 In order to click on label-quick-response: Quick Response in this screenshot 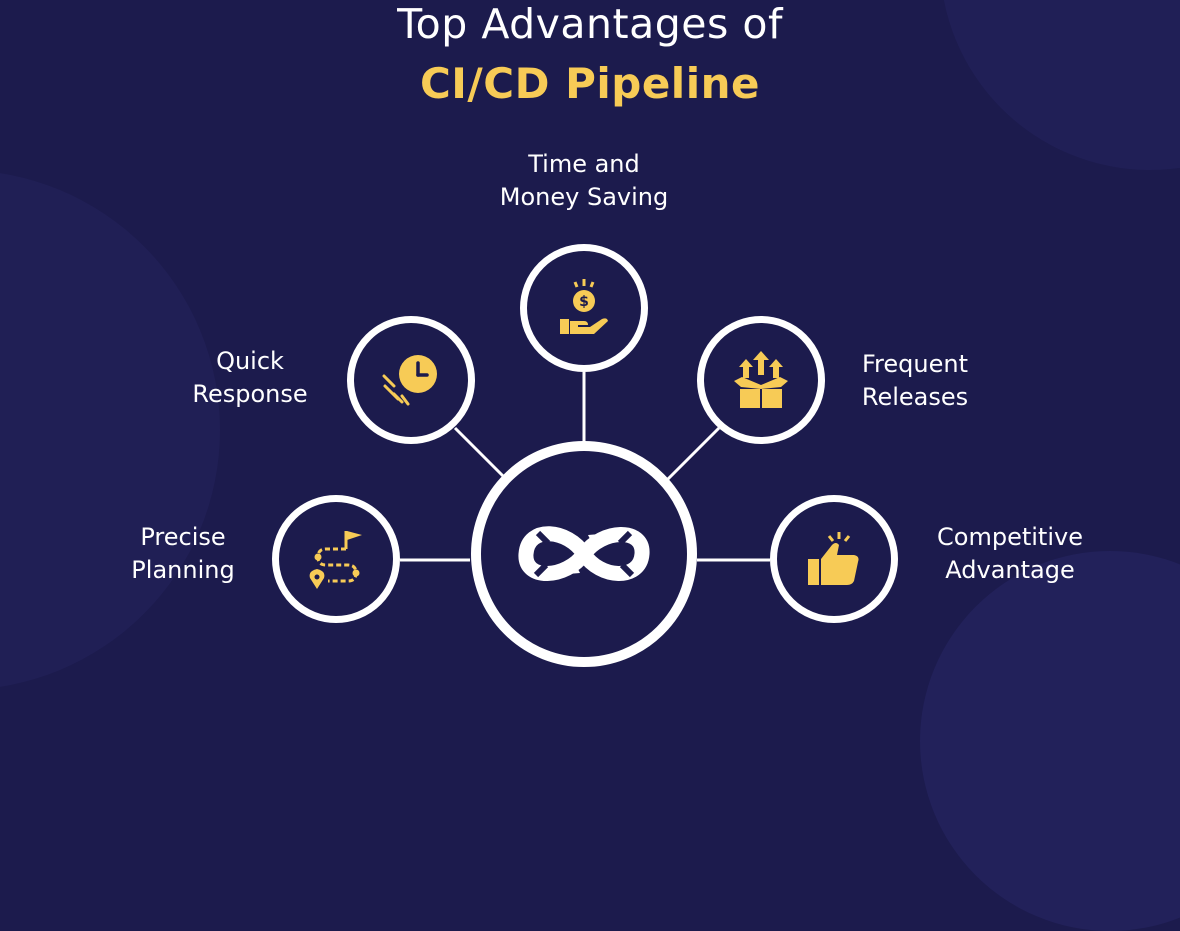, I will do `click(250, 378)`.